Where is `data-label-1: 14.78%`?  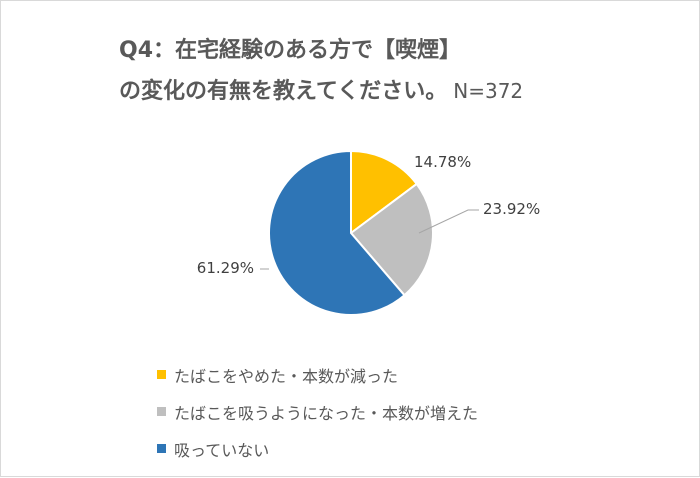 data-label-1: 14.78% is located at coordinates (442, 162).